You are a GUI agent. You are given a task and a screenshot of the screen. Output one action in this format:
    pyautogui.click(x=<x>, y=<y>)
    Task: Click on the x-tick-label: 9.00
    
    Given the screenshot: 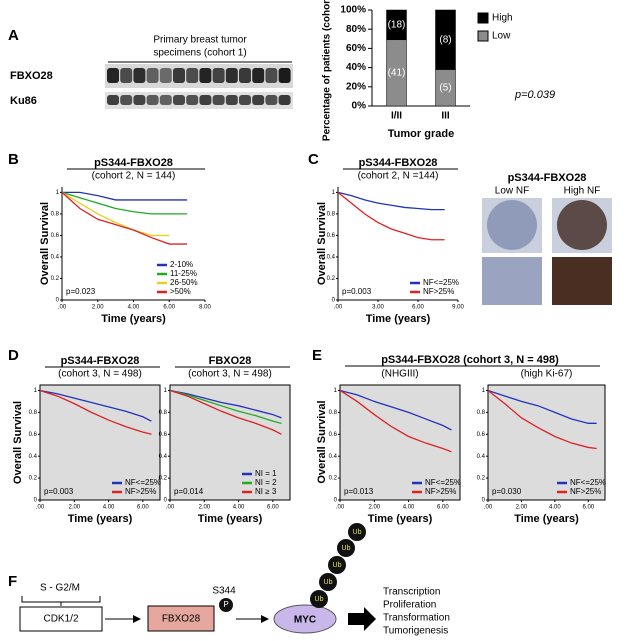 What is the action you would take?
    pyautogui.click(x=458, y=308)
    